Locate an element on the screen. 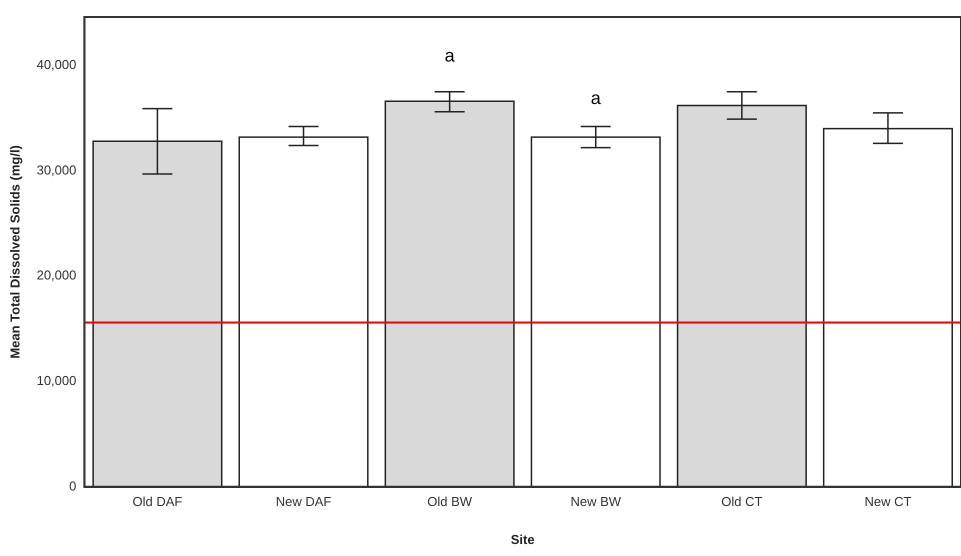 The width and height of the screenshot is (961, 556). x-tick-label: New CT is located at coordinates (888, 502).